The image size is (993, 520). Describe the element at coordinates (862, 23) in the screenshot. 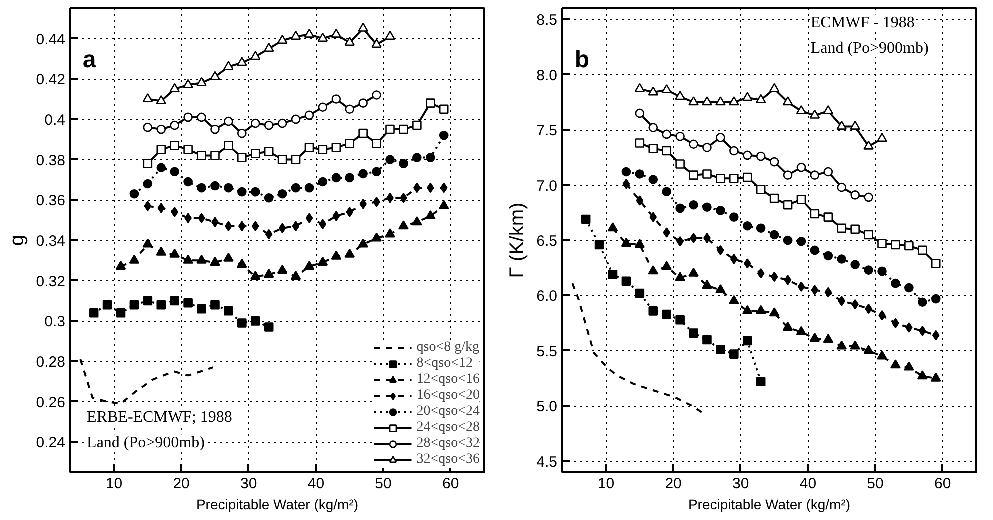

I see `annotation: ECMWF - 1988` at that location.